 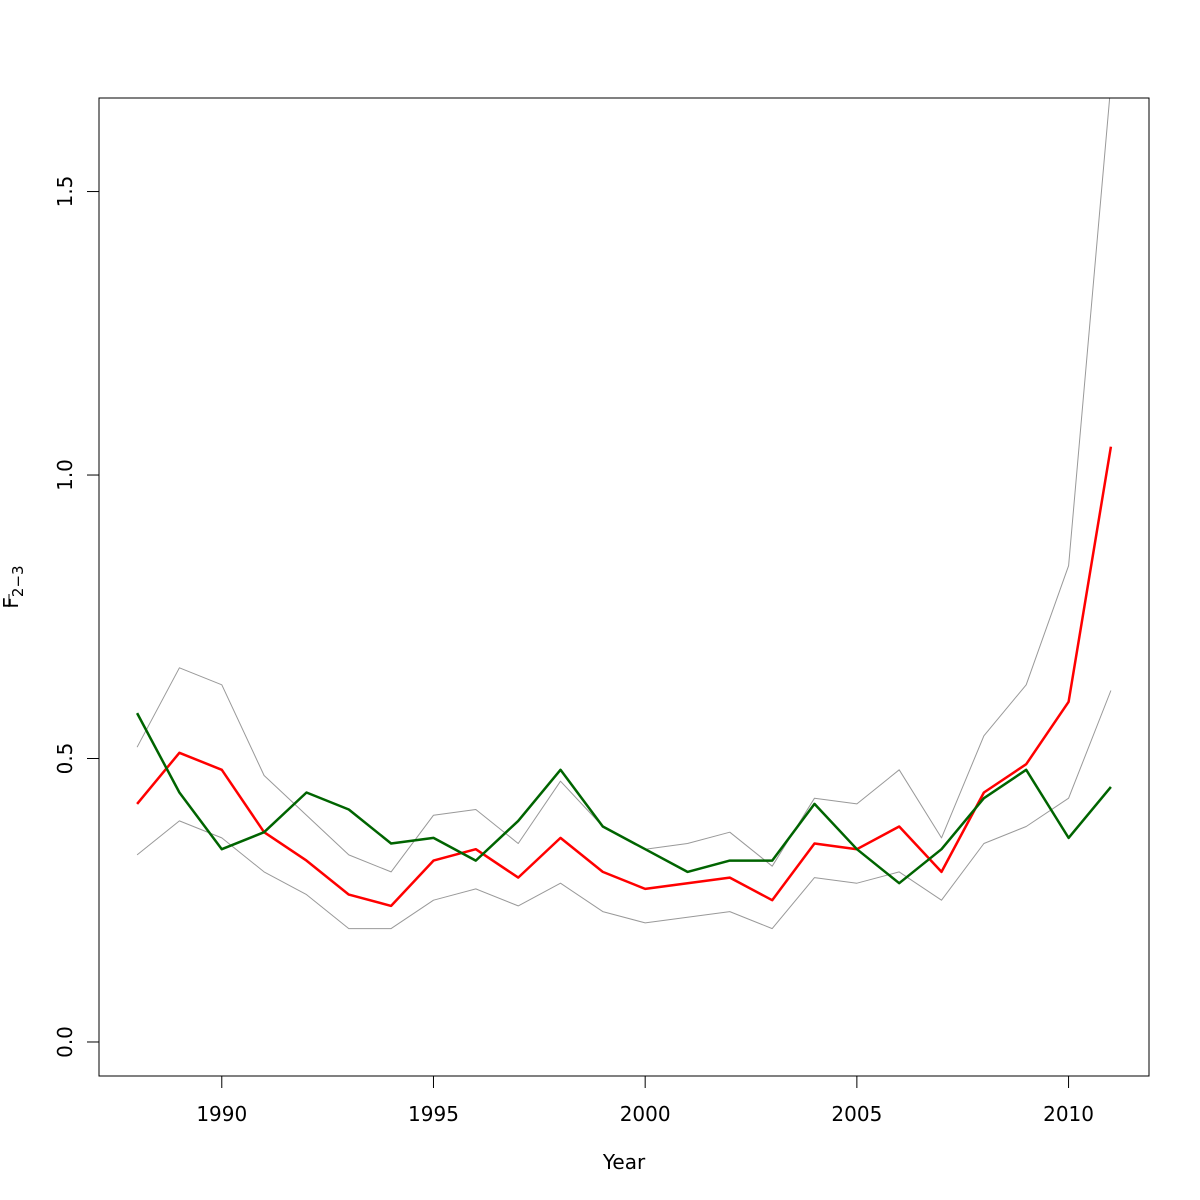 What do you see at coordinates (221, 1114) in the screenshot?
I see `x-tick-label-1990: 1990` at bounding box center [221, 1114].